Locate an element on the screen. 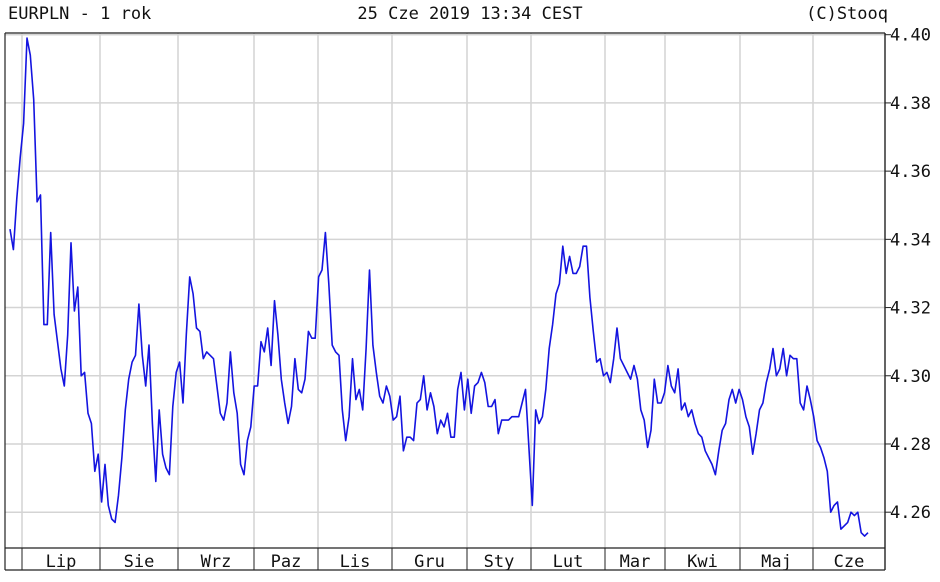  y-tick-label: 4.28 is located at coordinates (910, 445).